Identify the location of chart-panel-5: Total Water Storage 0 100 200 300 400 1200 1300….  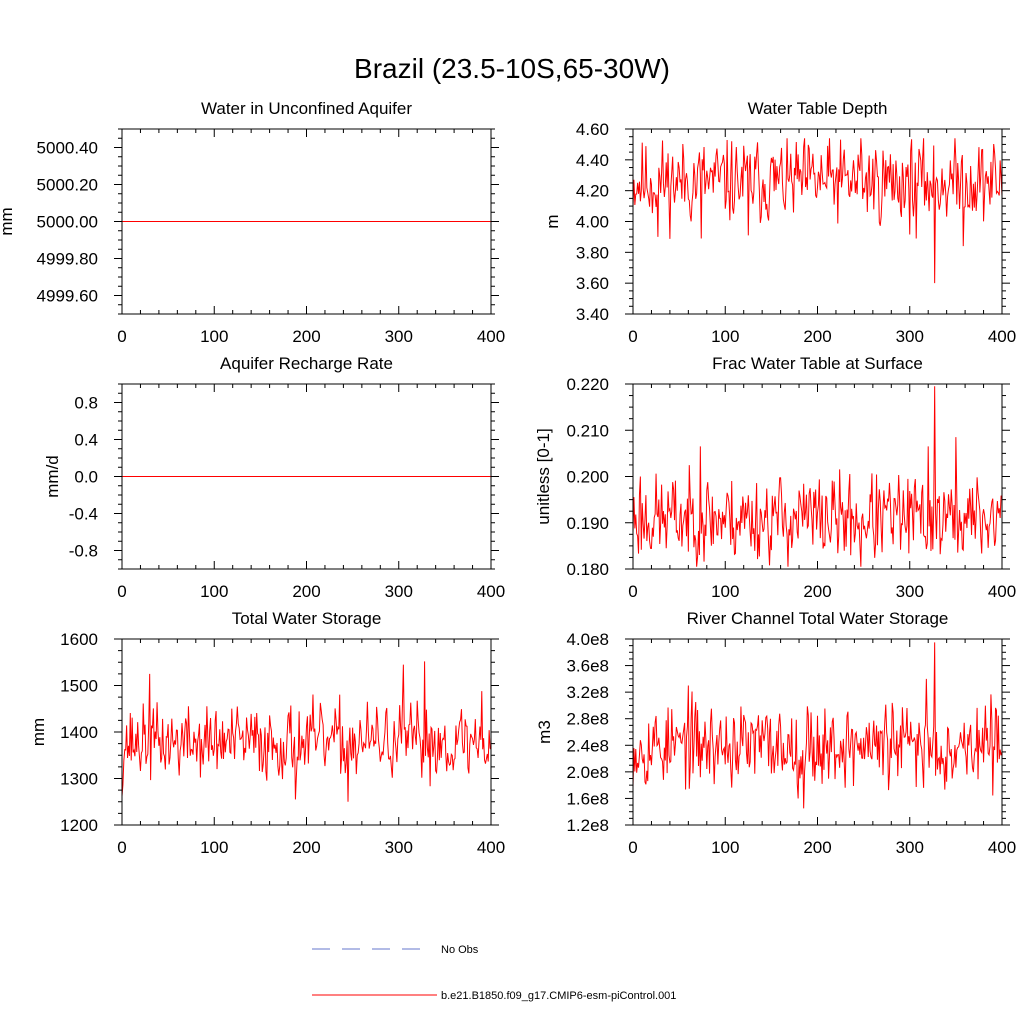
(267, 733).